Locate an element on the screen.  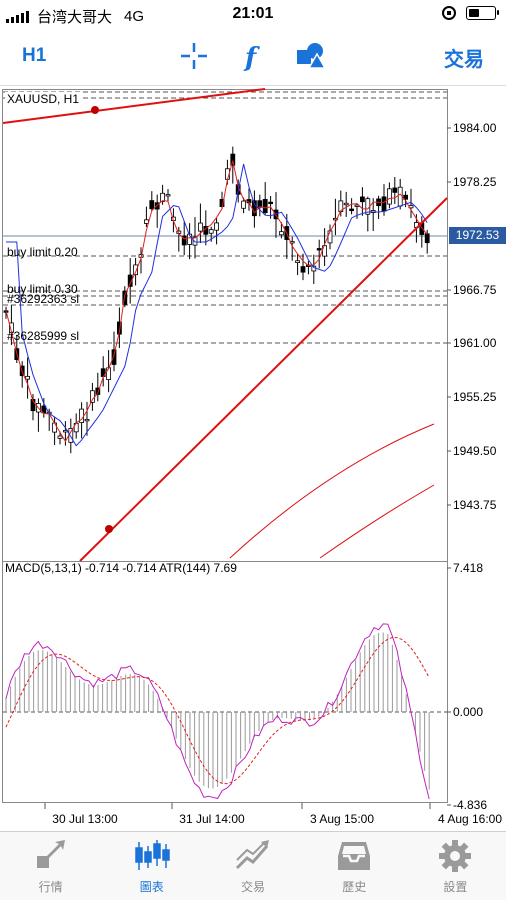
price-level-label: 1966.75 is located at coordinates (475, 290).